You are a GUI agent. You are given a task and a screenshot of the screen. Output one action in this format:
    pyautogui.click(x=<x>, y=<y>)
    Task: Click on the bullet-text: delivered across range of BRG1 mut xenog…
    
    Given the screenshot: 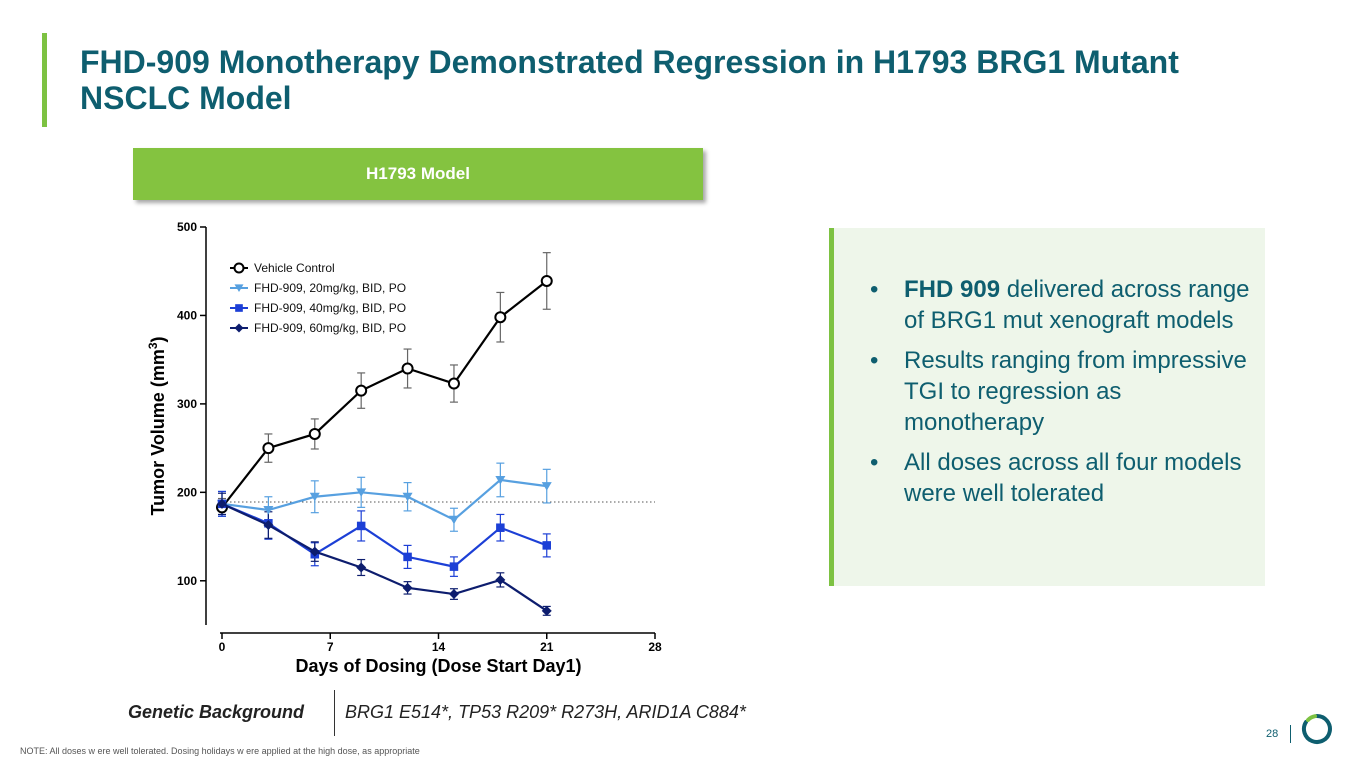 What is the action you would take?
    pyautogui.click(x=1077, y=305)
    